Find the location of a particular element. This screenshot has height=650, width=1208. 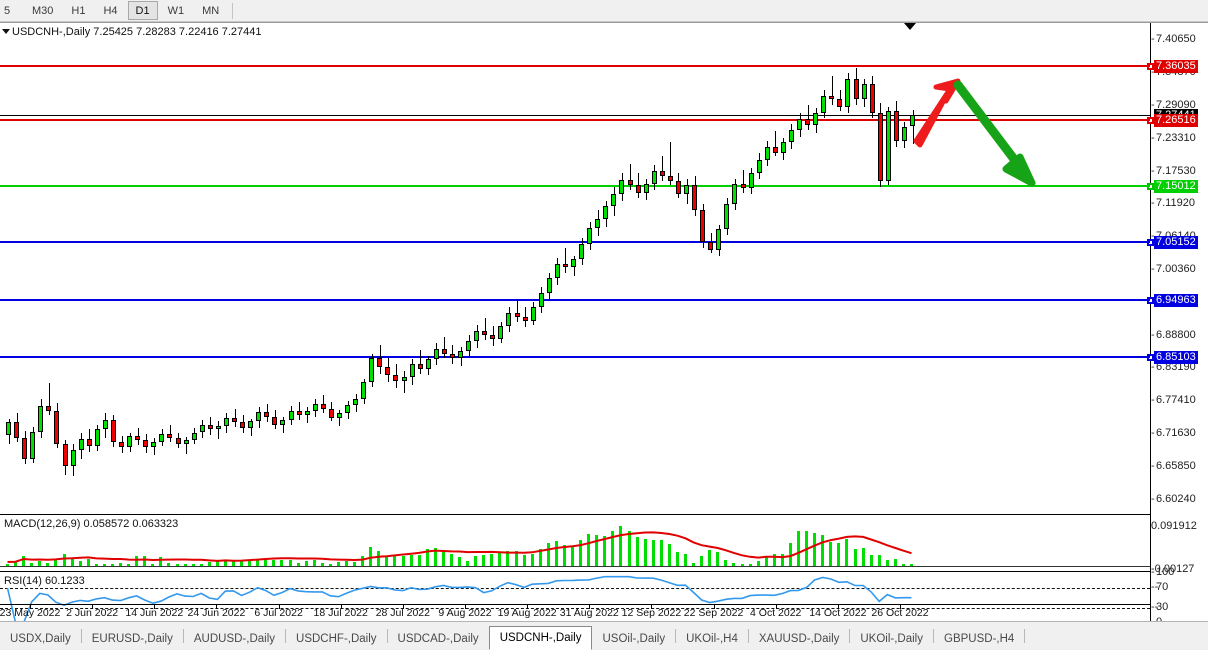

level-axis-label-7.26516: 7.26516 is located at coordinates (1176, 121).